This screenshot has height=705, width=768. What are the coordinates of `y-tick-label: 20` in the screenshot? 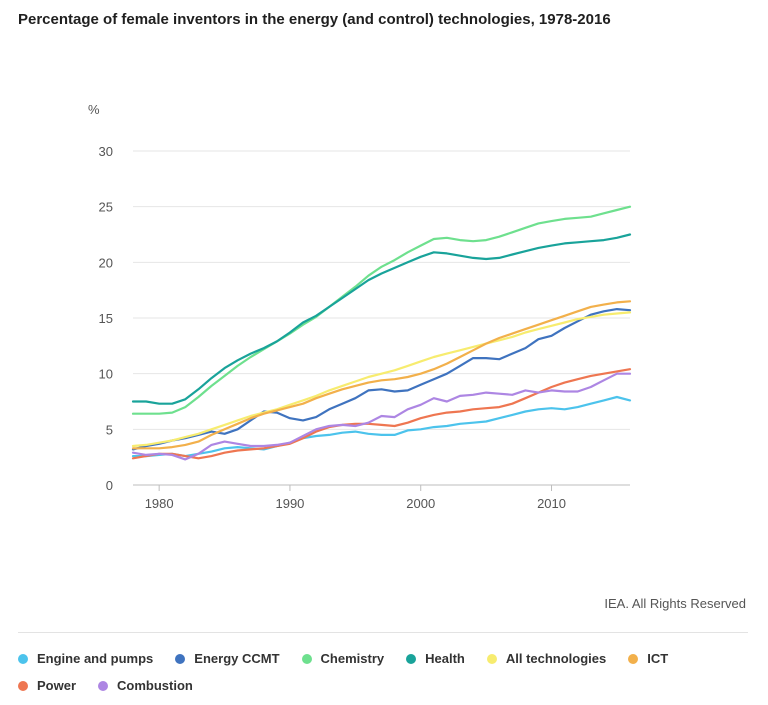 It's located at (106, 262).